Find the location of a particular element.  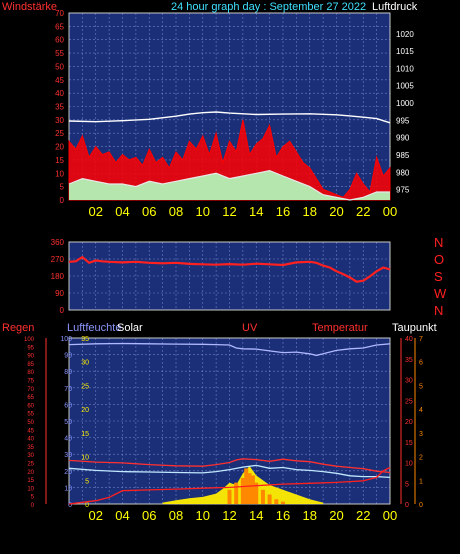

wind-ytick-label: 70 is located at coordinates (59, 13).